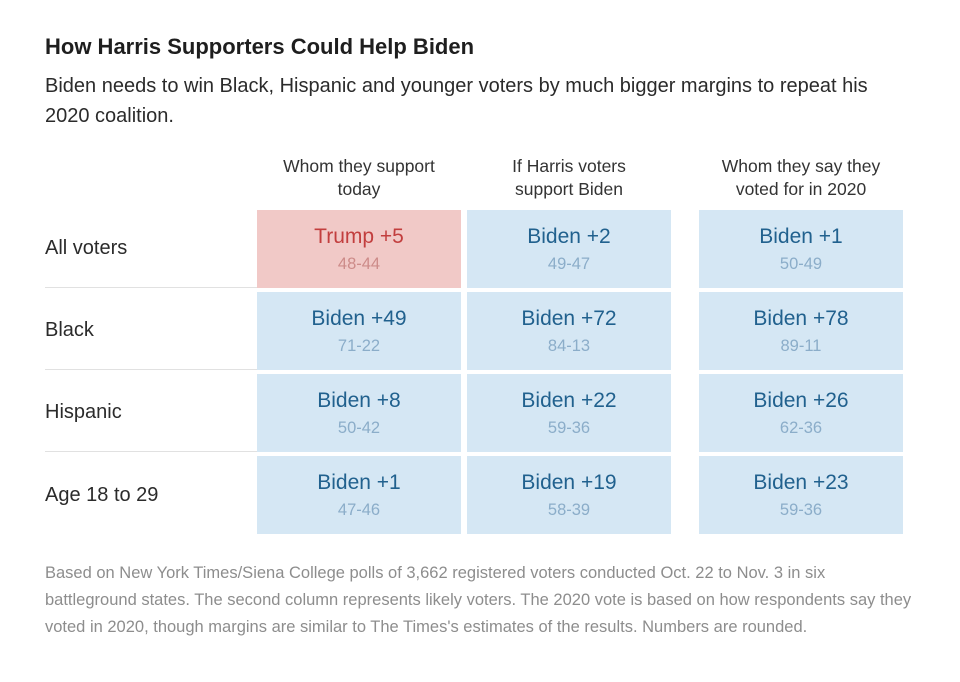 This screenshot has height=682, width=960. What do you see at coordinates (359, 331) in the screenshot?
I see `result-cell: Biden +49 71-22` at bounding box center [359, 331].